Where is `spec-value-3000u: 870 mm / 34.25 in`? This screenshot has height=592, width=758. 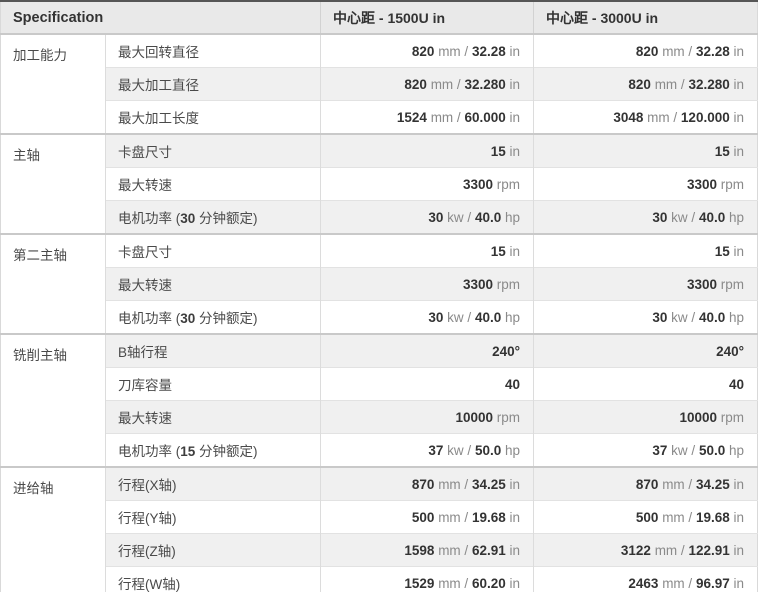
spec-value-3000u: 870 mm / 34.25 in is located at coordinates (645, 483).